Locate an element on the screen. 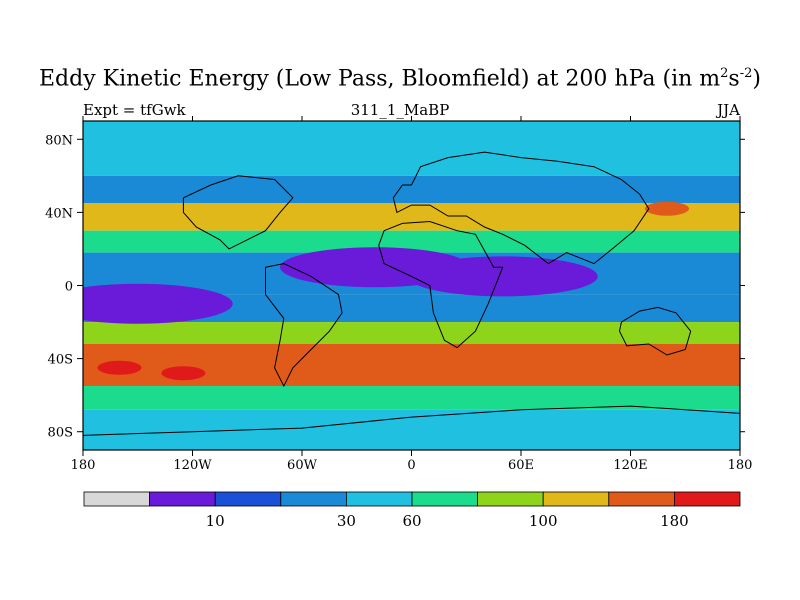 The height and width of the screenshot is (600, 800). chart-title-sup1: 2 is located at coordinates (724, 73).